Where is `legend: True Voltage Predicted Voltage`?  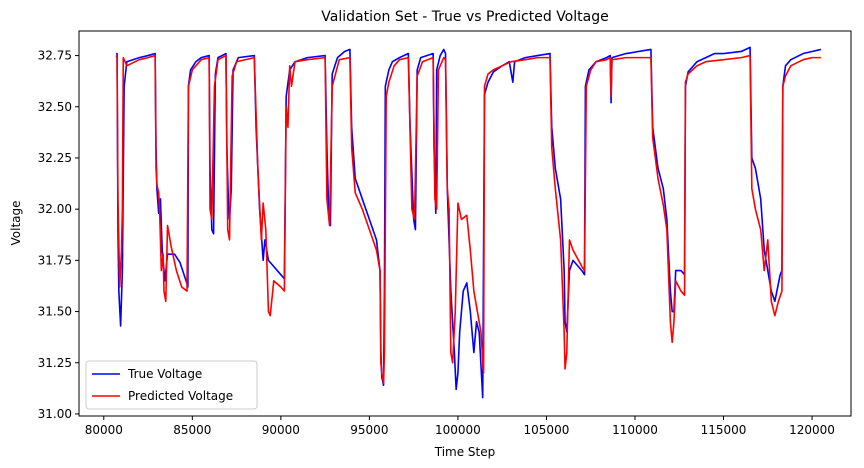 legend: True Voltage Predicted Voltage is located at coordinates (171, 385).